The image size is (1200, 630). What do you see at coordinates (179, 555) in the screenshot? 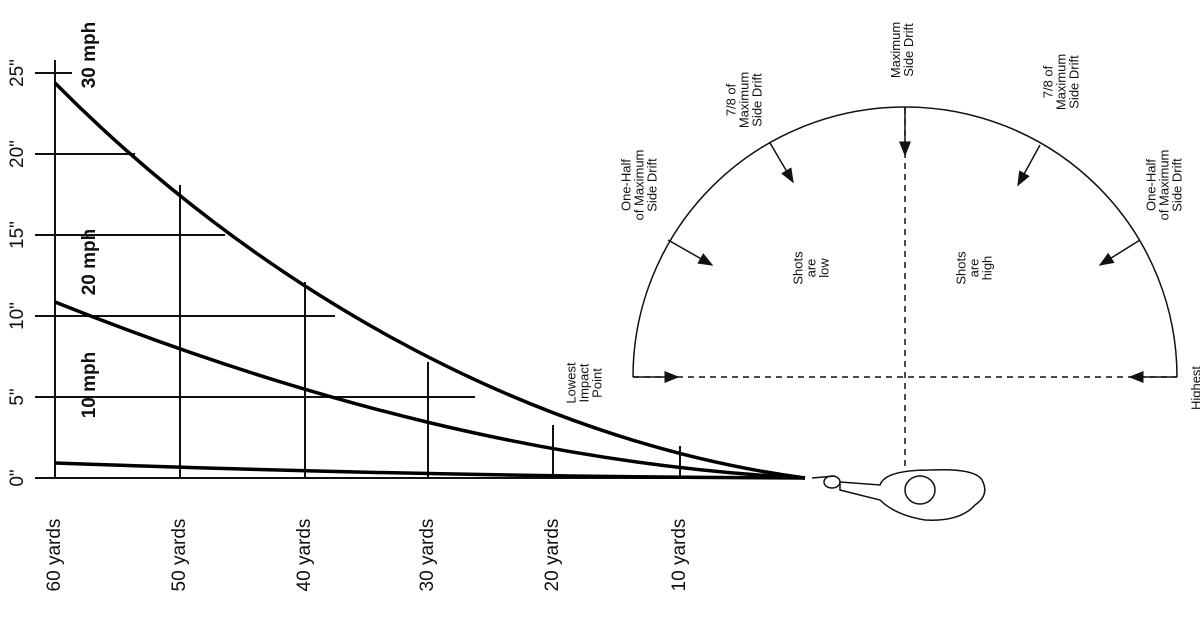
I see `x-tick-label: 50 yards` at bounding box center [179, 555].